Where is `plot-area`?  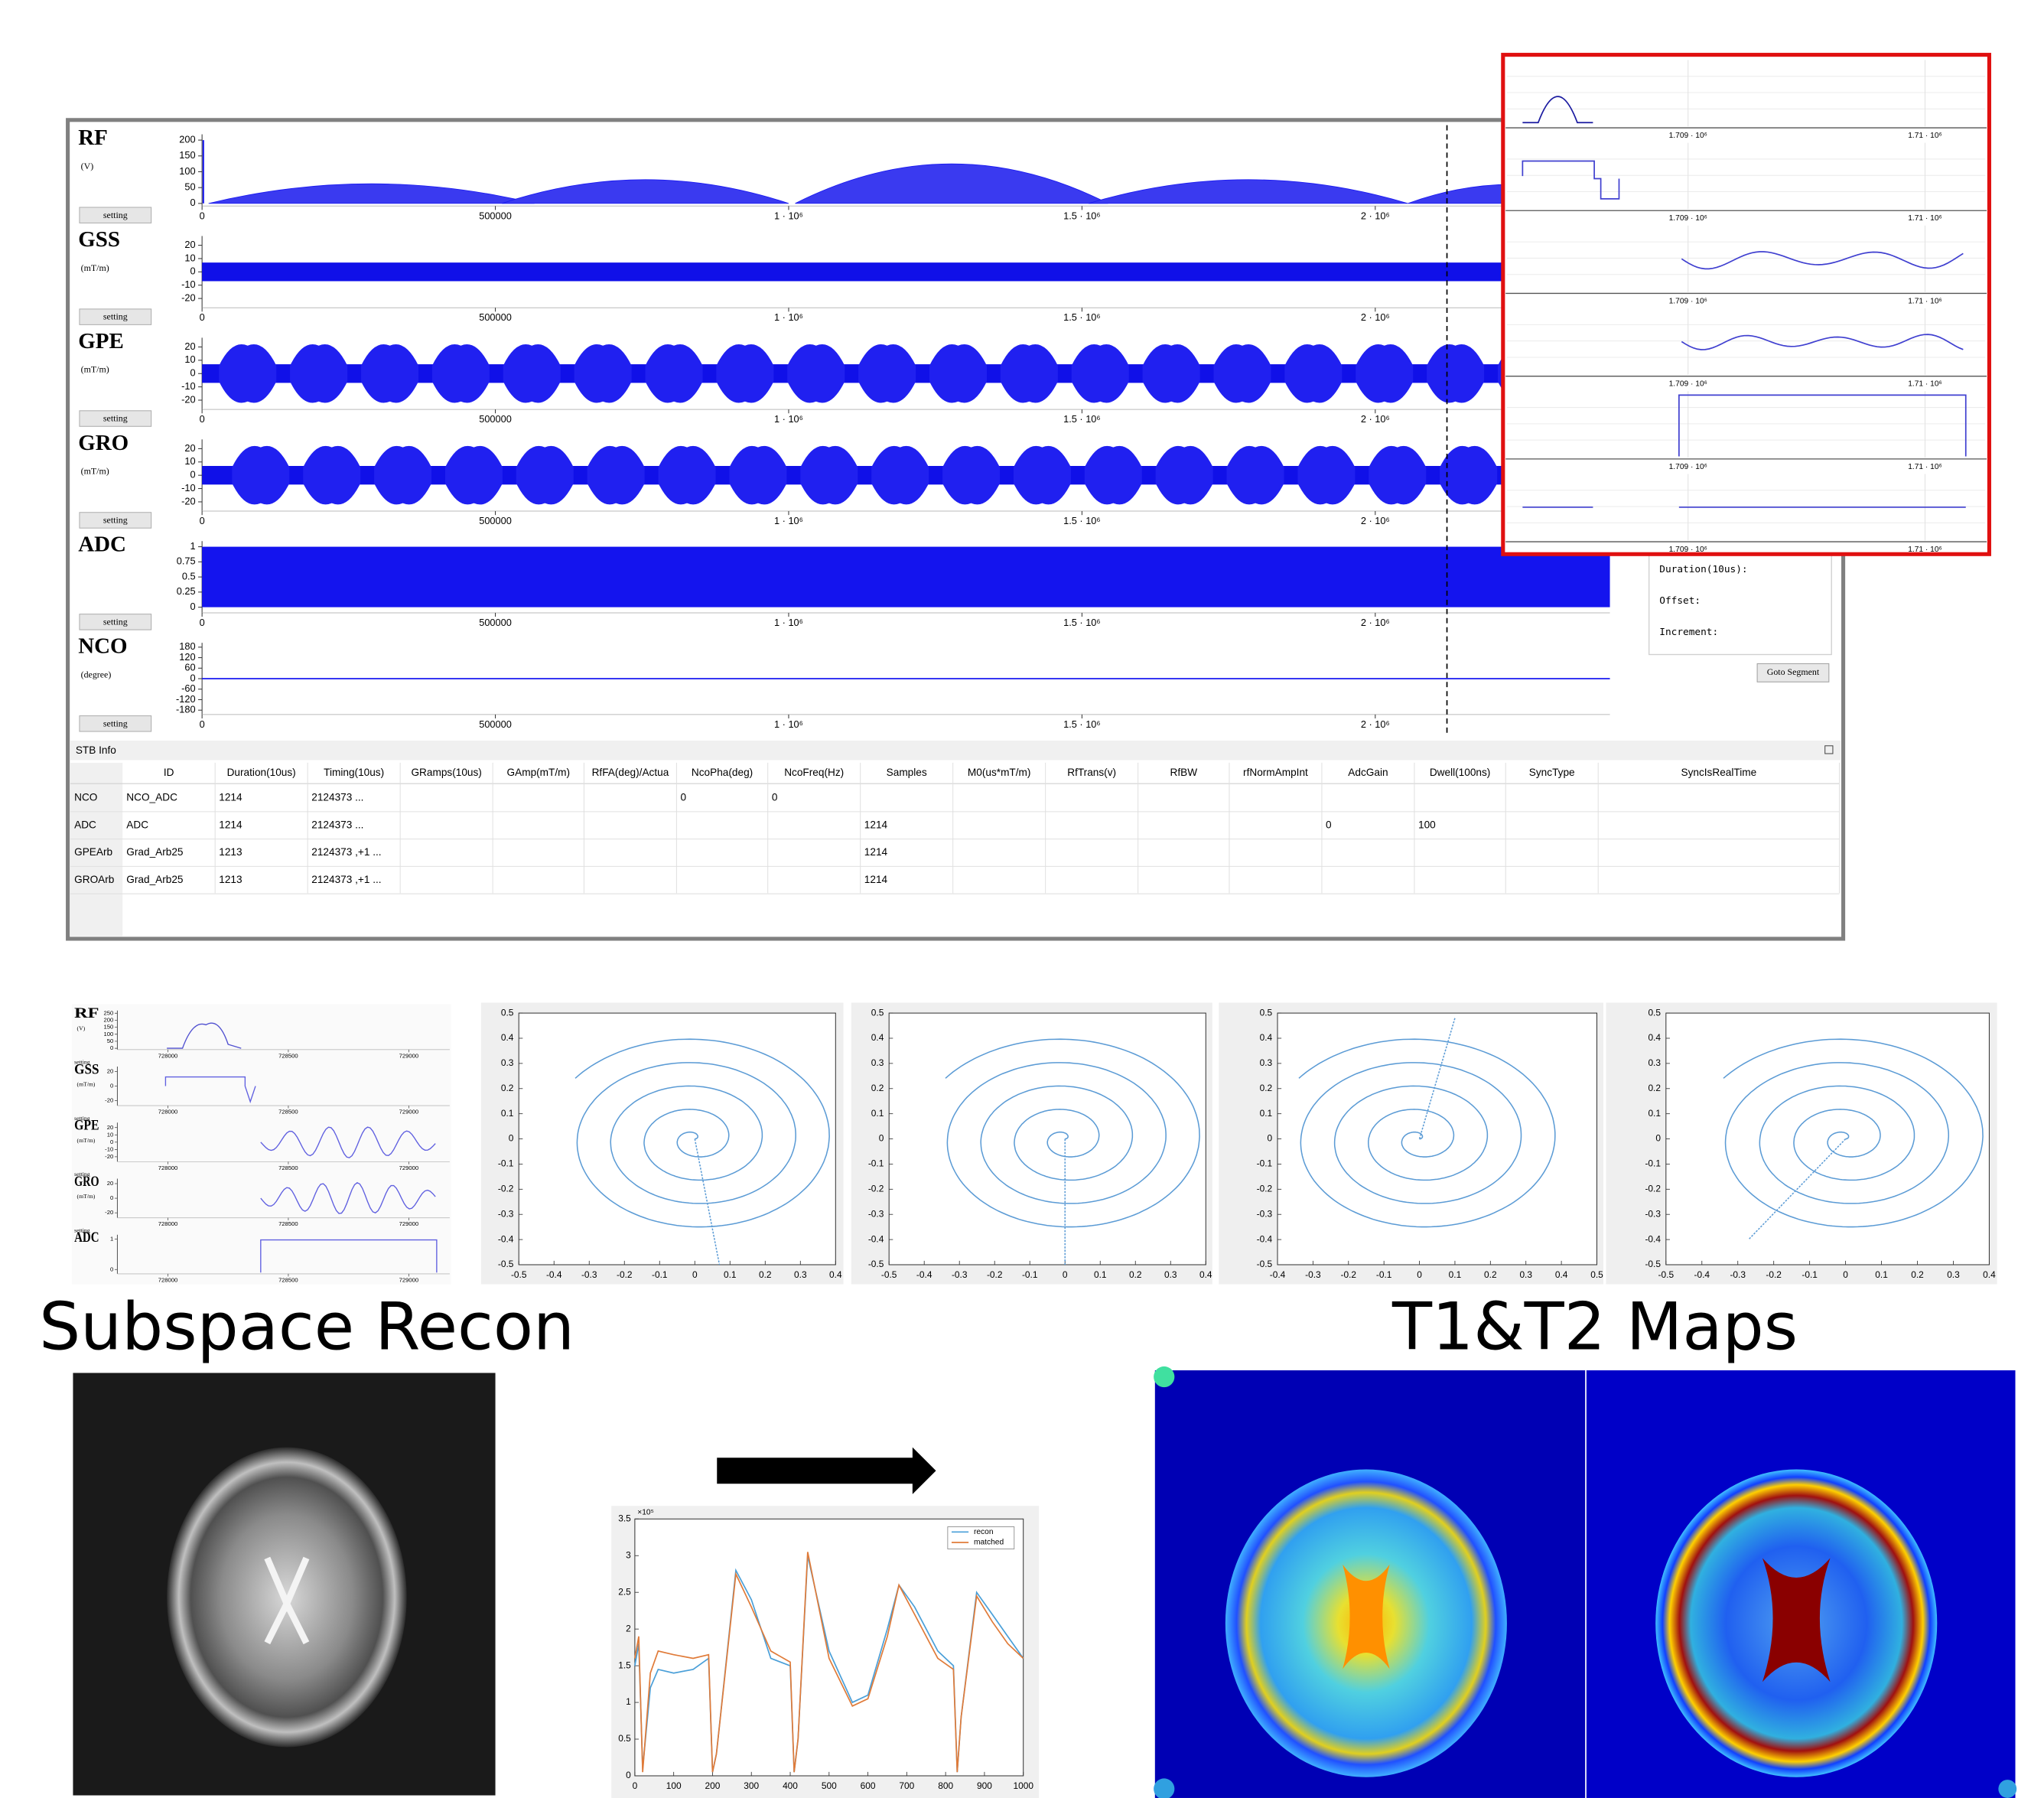 plot-area is located at coordinates (829, 1647).